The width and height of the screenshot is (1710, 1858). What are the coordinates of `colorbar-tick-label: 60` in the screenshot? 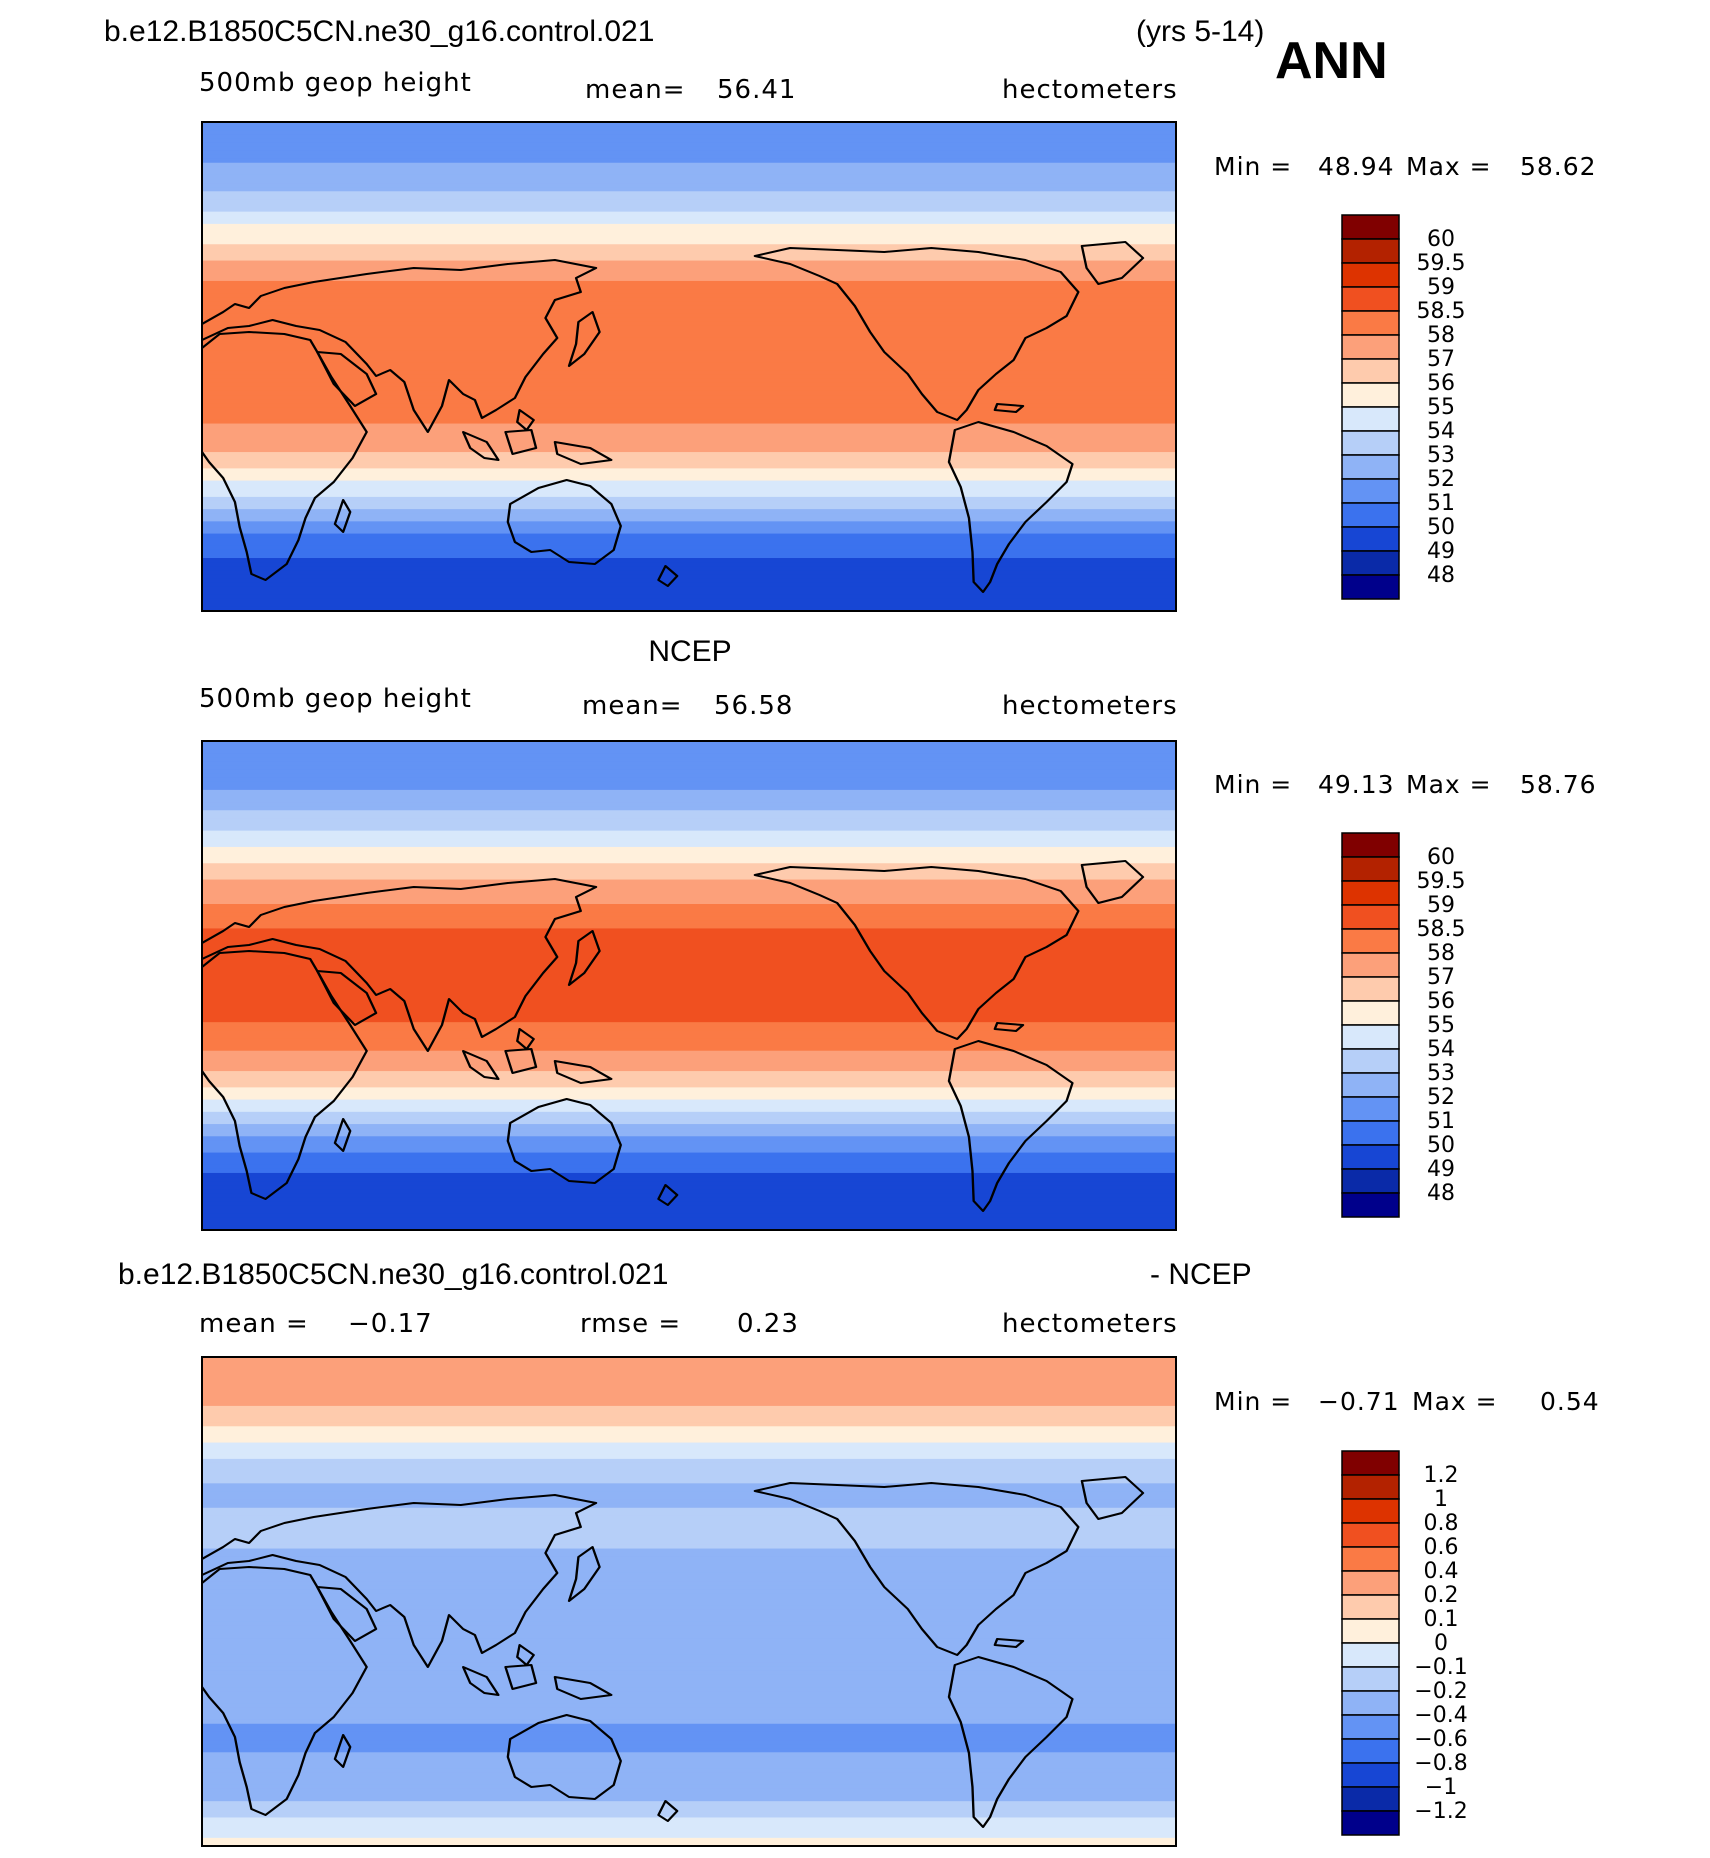 It's located at (1441, 239).